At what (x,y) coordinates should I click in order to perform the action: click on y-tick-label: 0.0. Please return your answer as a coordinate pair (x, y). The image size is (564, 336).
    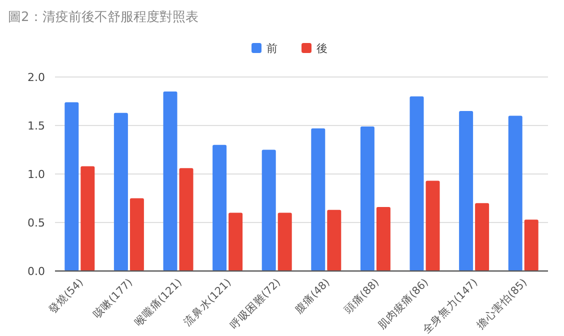
    Looking at the image, I should click on (36, 271).